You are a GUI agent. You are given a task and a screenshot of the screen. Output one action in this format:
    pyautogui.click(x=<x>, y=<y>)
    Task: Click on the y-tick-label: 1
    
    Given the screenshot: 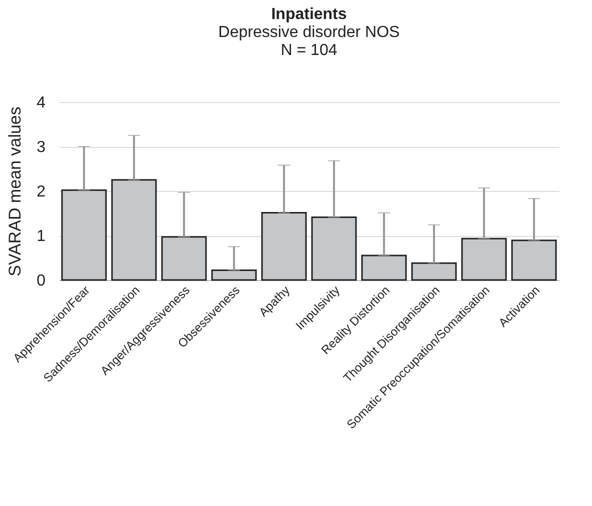 What is the action you would take?
    pyautogui.click(x=41, y=236)
    